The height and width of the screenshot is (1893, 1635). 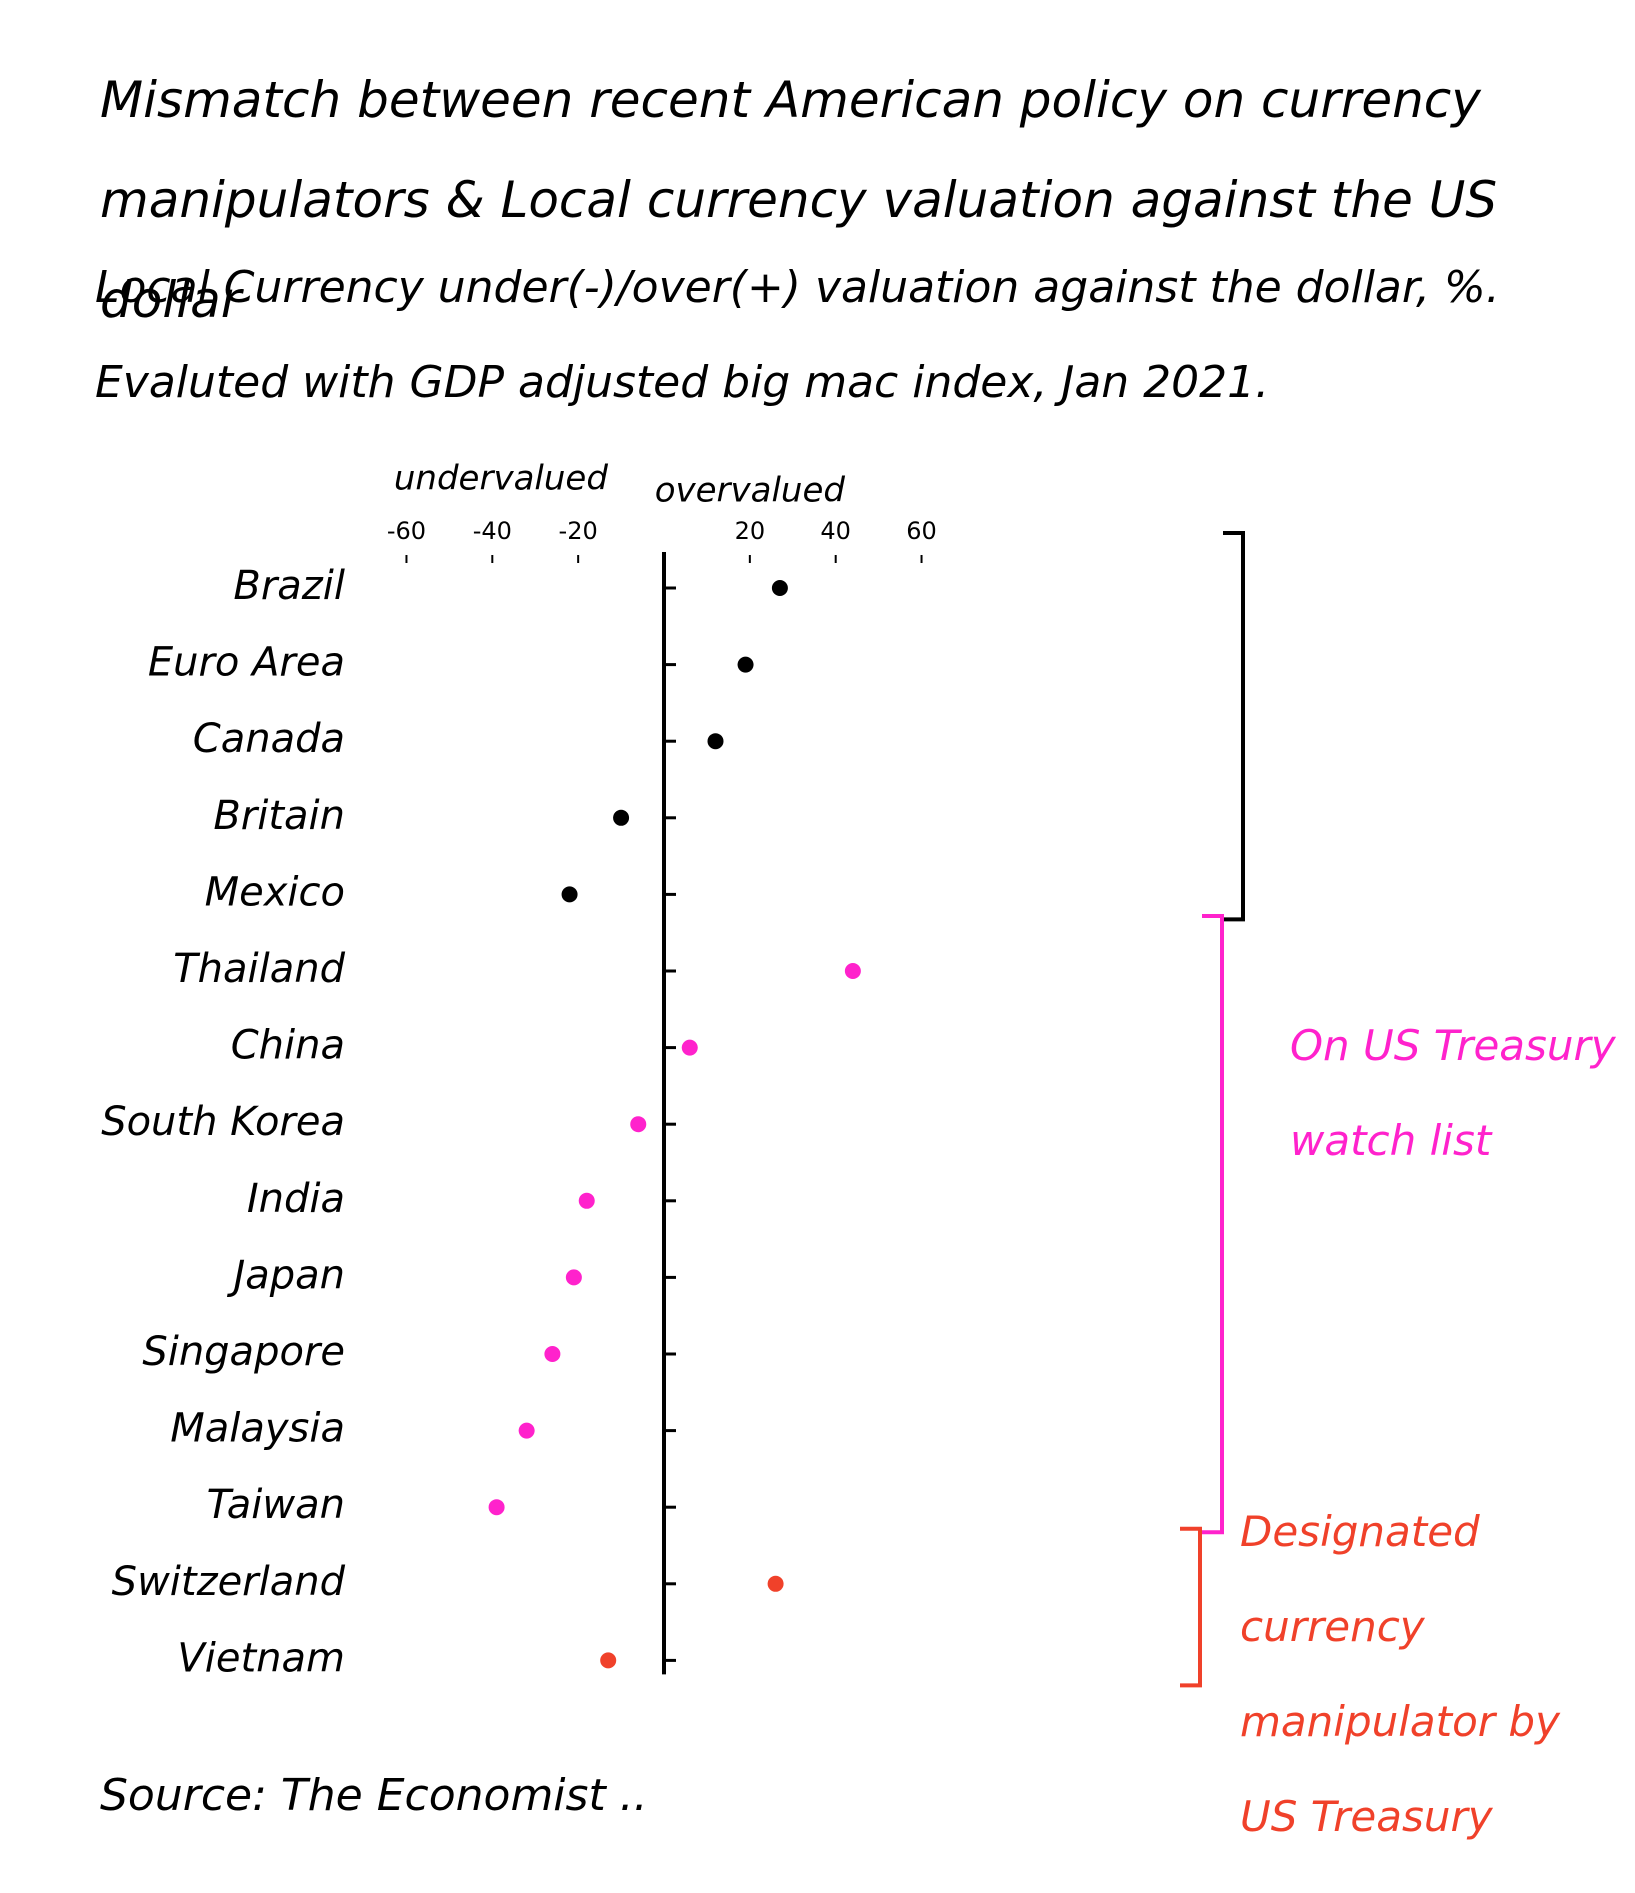 I want to click on x-tick-label: -40, so click(x=492, y=531).